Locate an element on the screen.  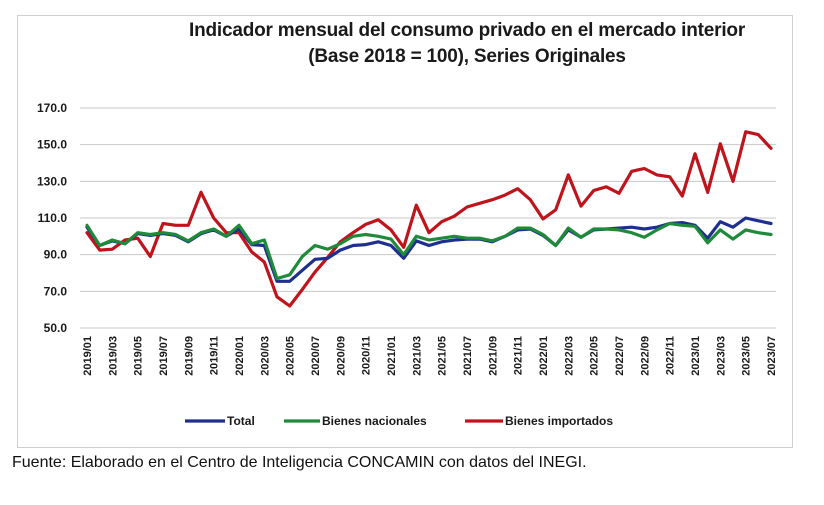
series-line-total is located at coordinates (429, 249).